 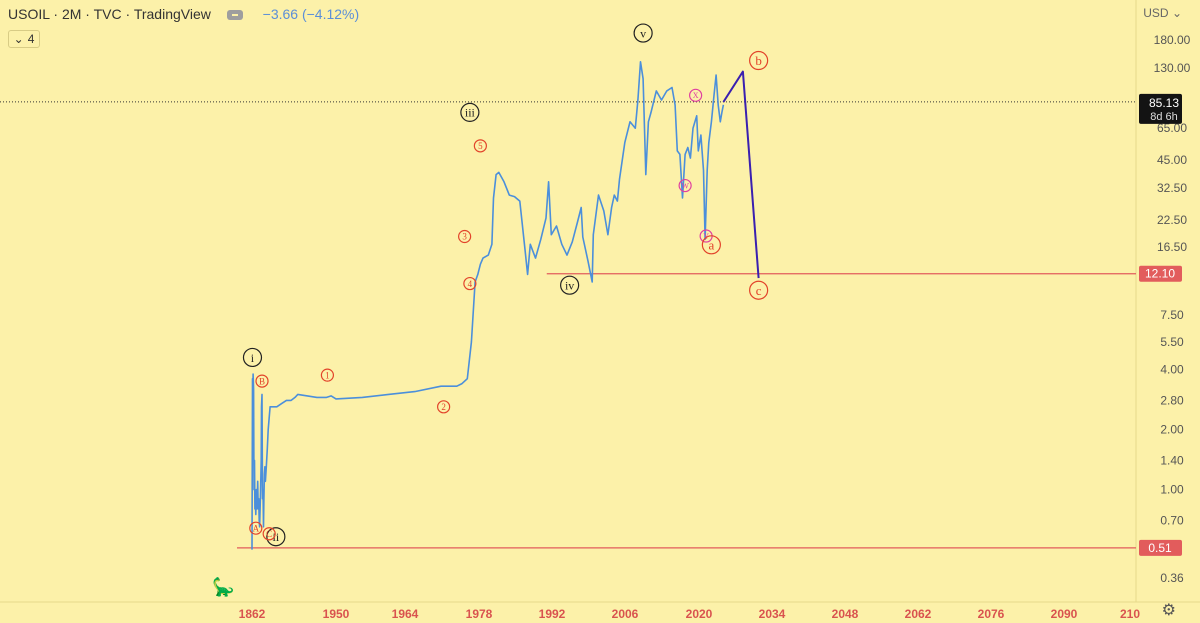 I want to click on wave-label: iii, so click(x=470, y=113).